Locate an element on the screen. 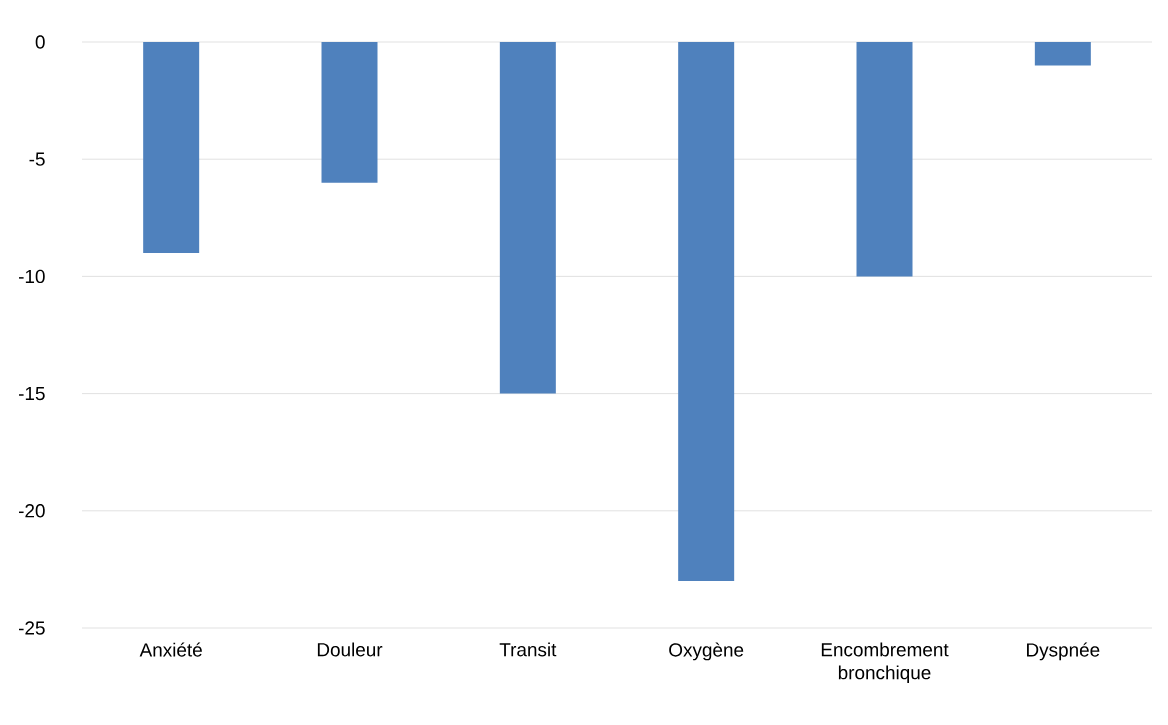 The width and height of the screenshot is (1168, 725). y-tick-label: -5 is located at coordinates (37, 159).